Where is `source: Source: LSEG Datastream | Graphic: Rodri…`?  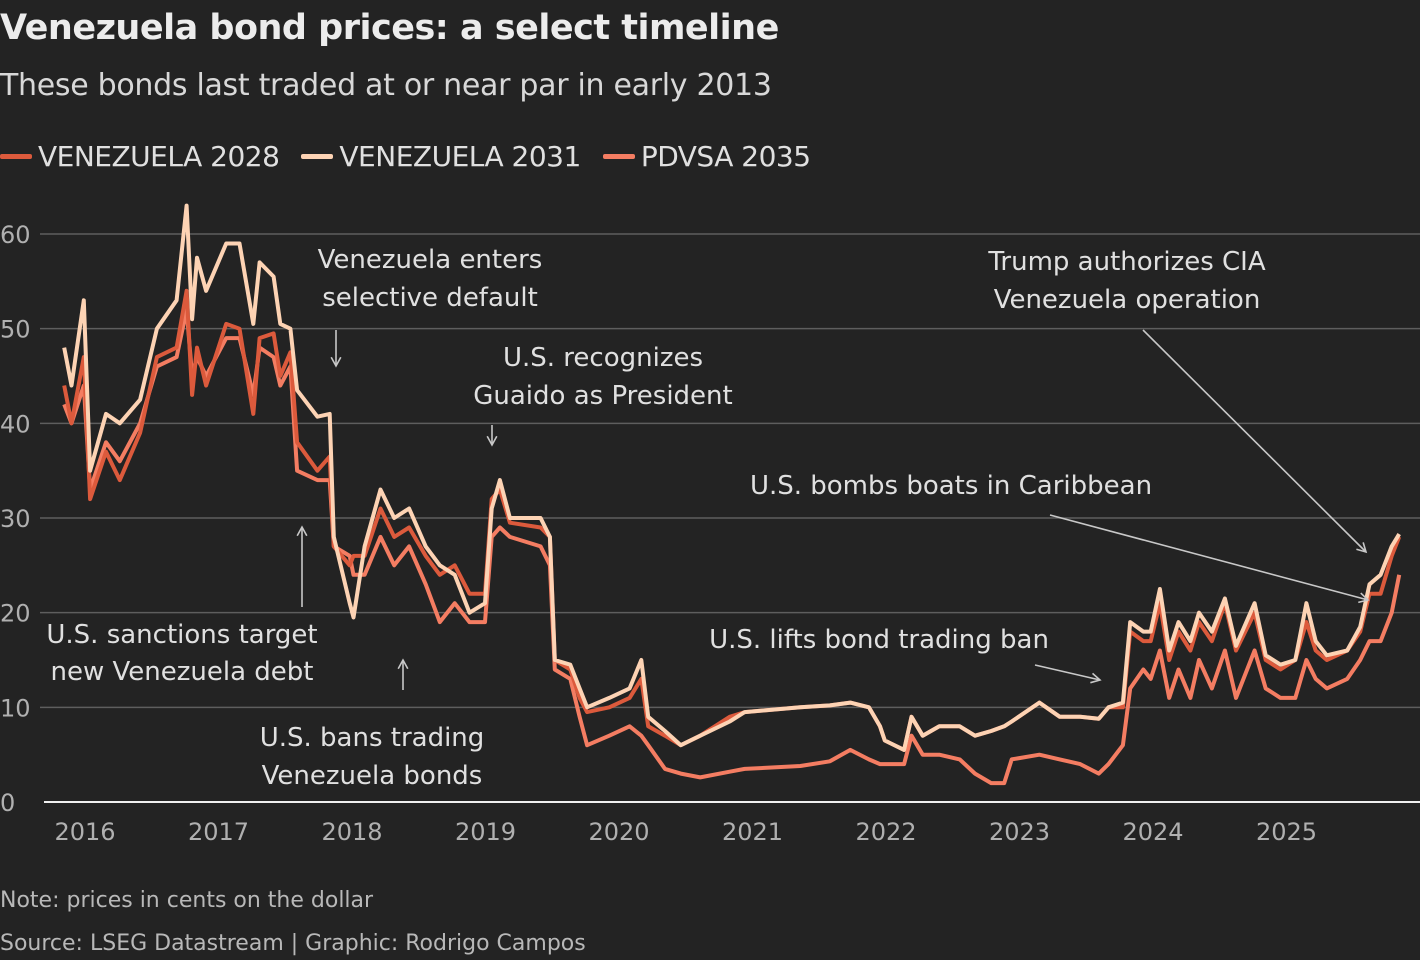
source: Source: LSEG Datastream | Graphic: Rodri… is located at coordinates (293, 943).